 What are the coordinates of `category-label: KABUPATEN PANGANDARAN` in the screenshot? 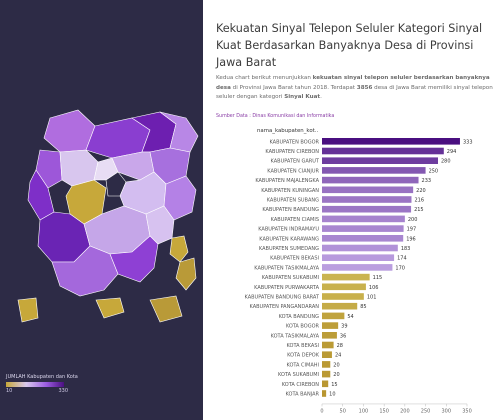 It's located at (285, 307).